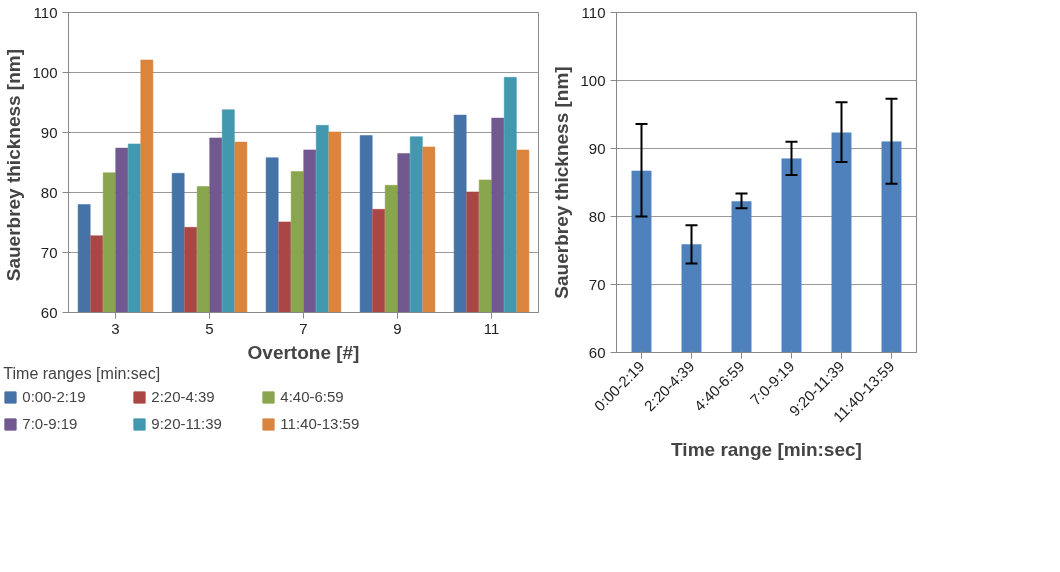  I want to click on x-axis-title: Time range [min:sec], so click(766, 450).